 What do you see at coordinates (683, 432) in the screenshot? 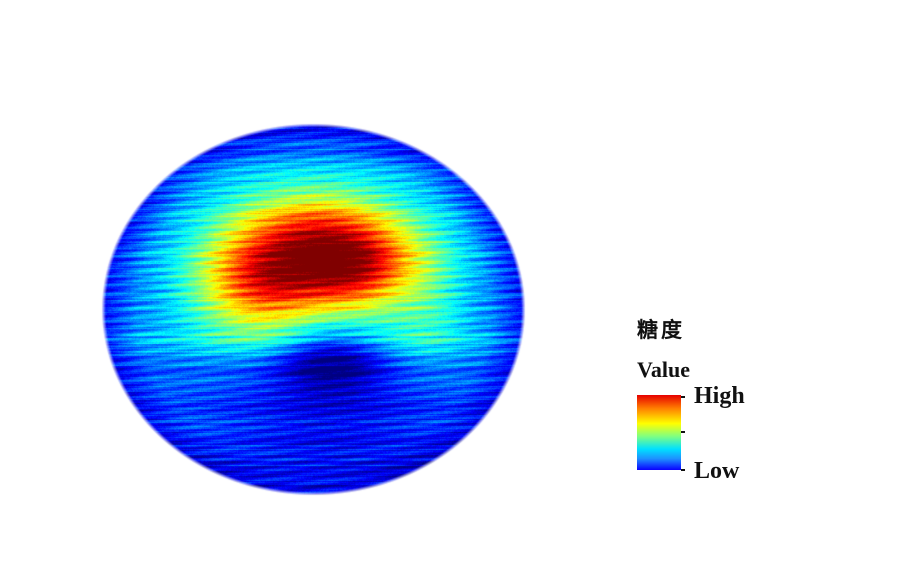
I see `ramp-tick-mid` at bounding box center [683, 432].